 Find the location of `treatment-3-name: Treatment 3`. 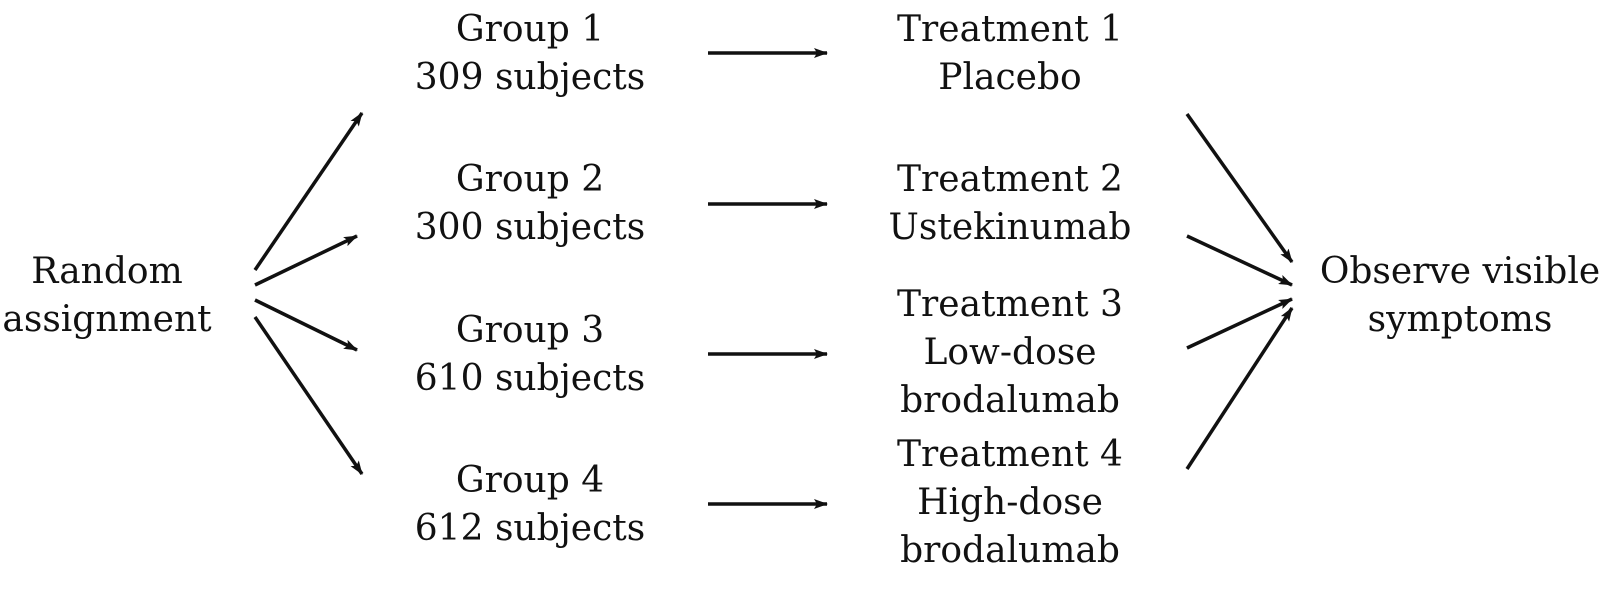

treatment-3-name: Treatment 3 is located at coordinates (1010, 304).